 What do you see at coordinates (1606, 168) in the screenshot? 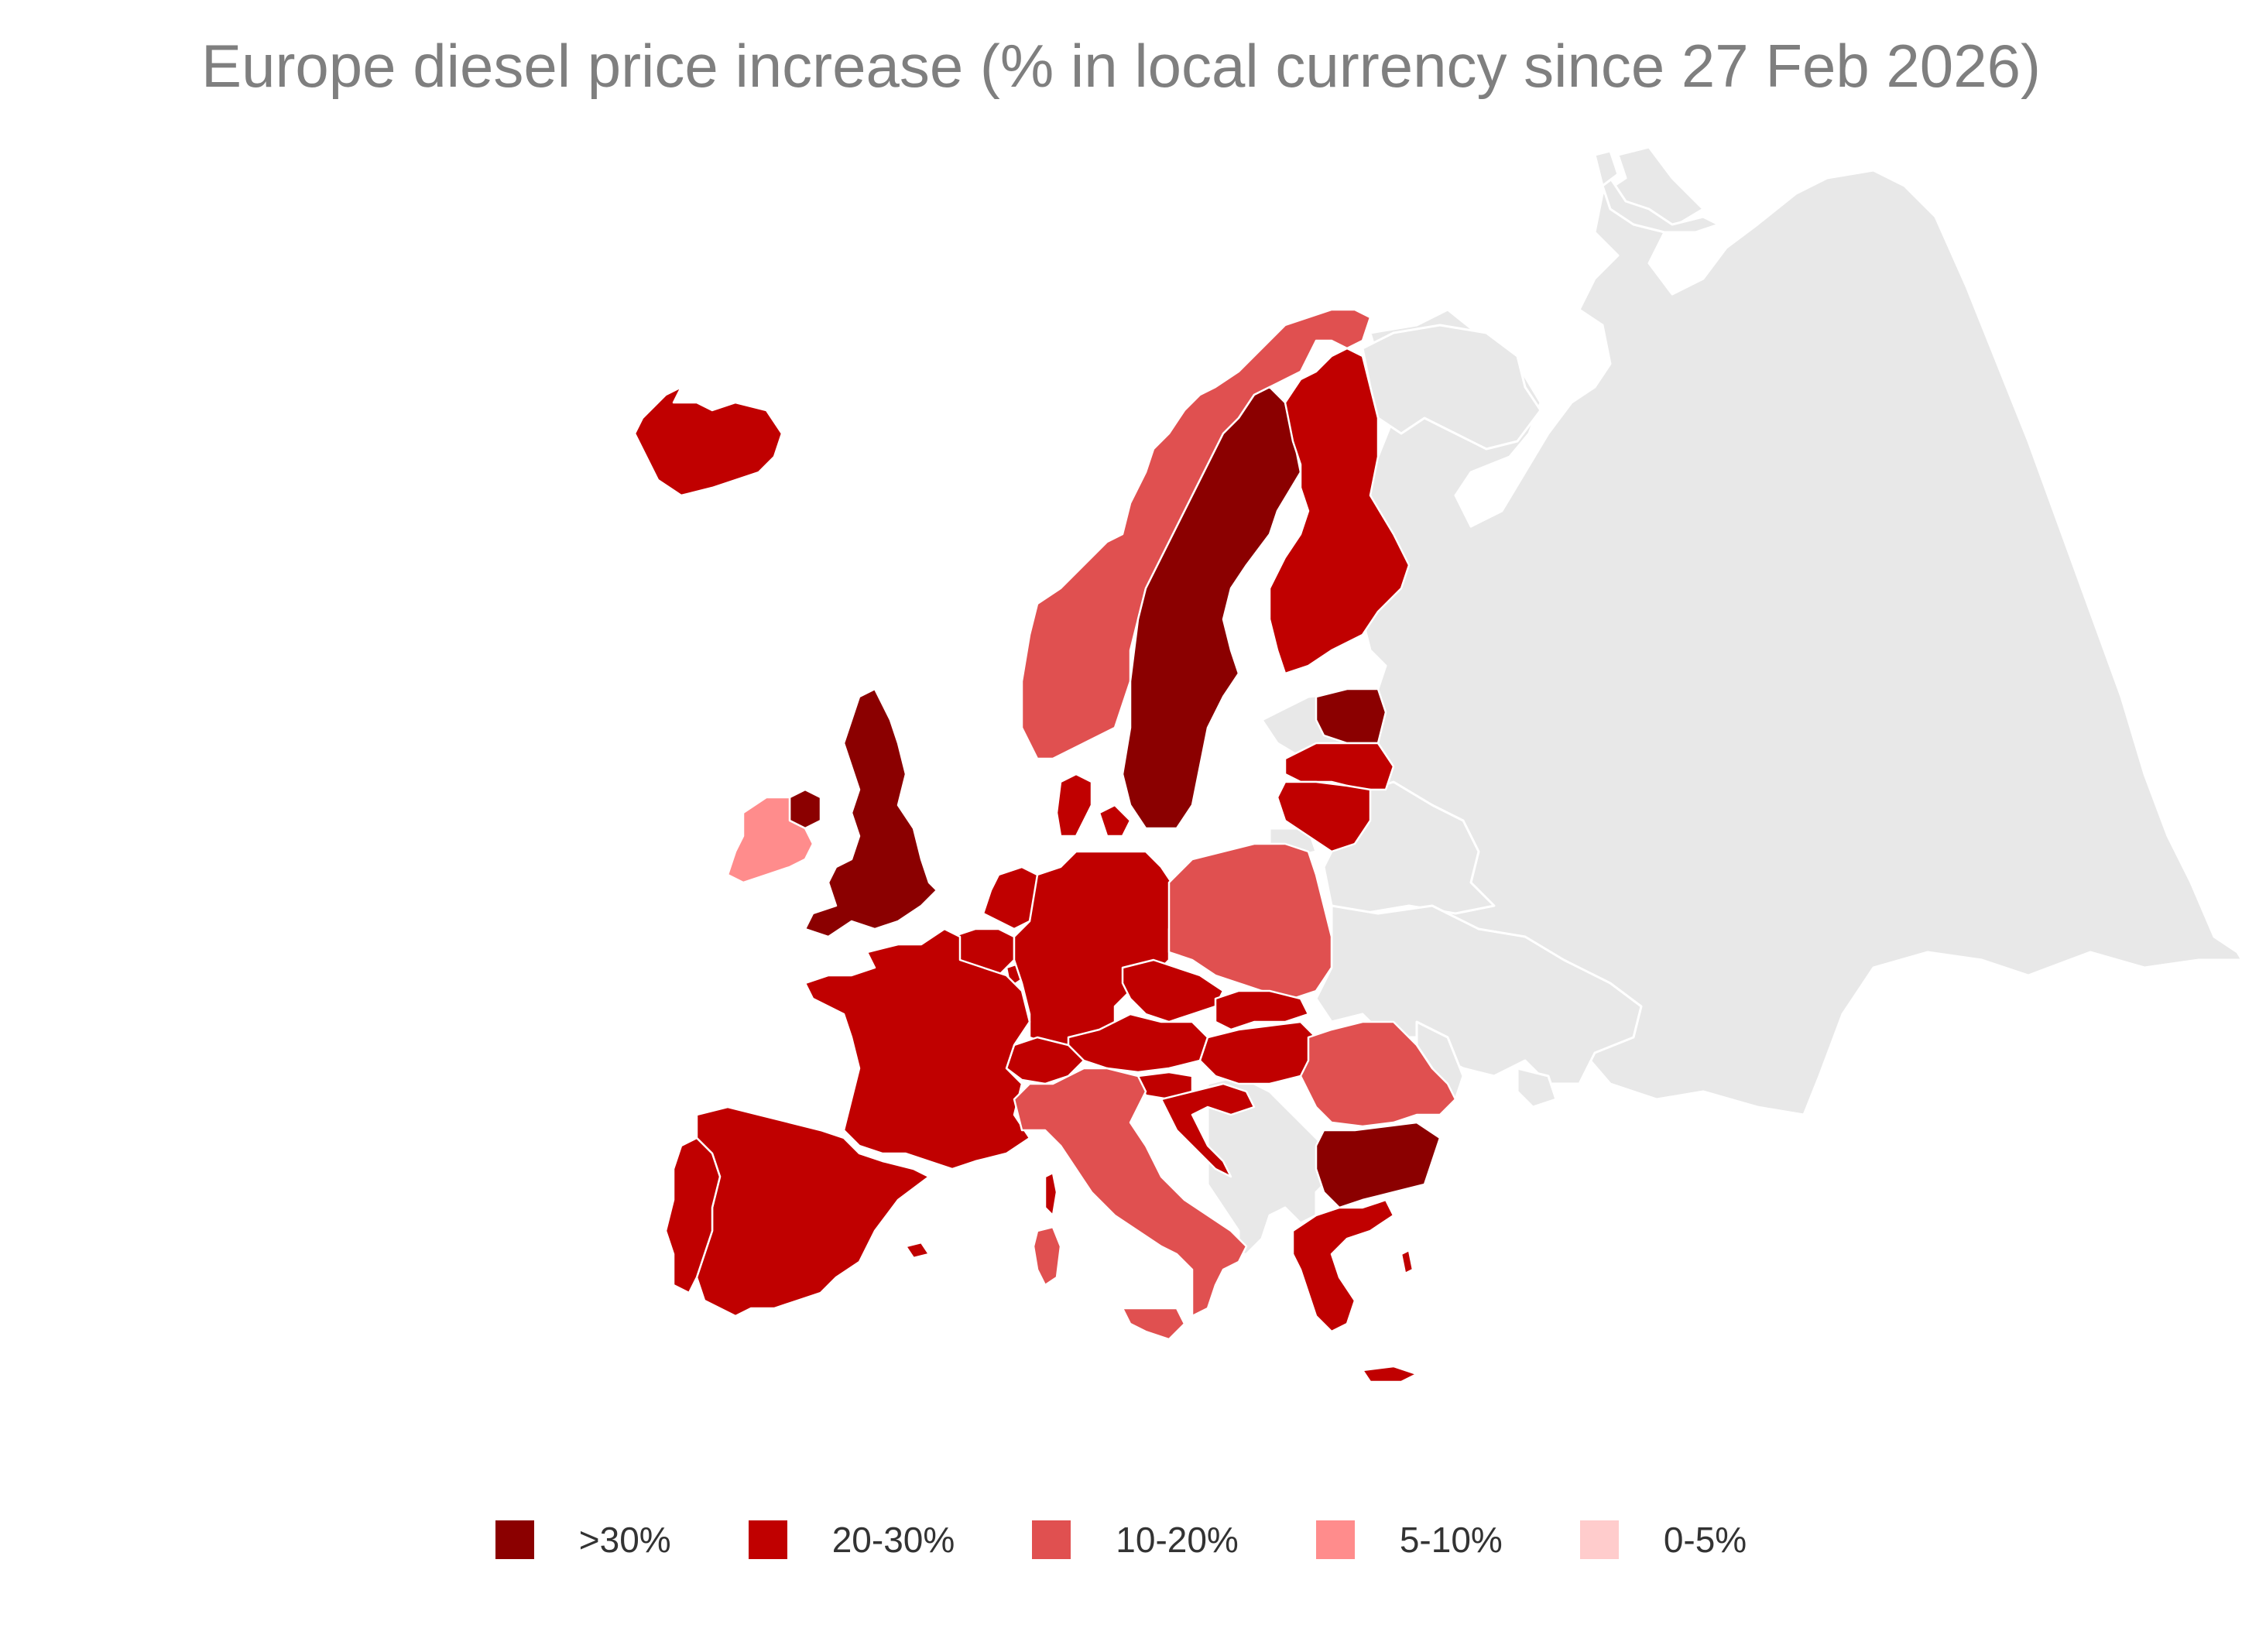
I see `svalbard-land` at bounding box center [1606, 168].